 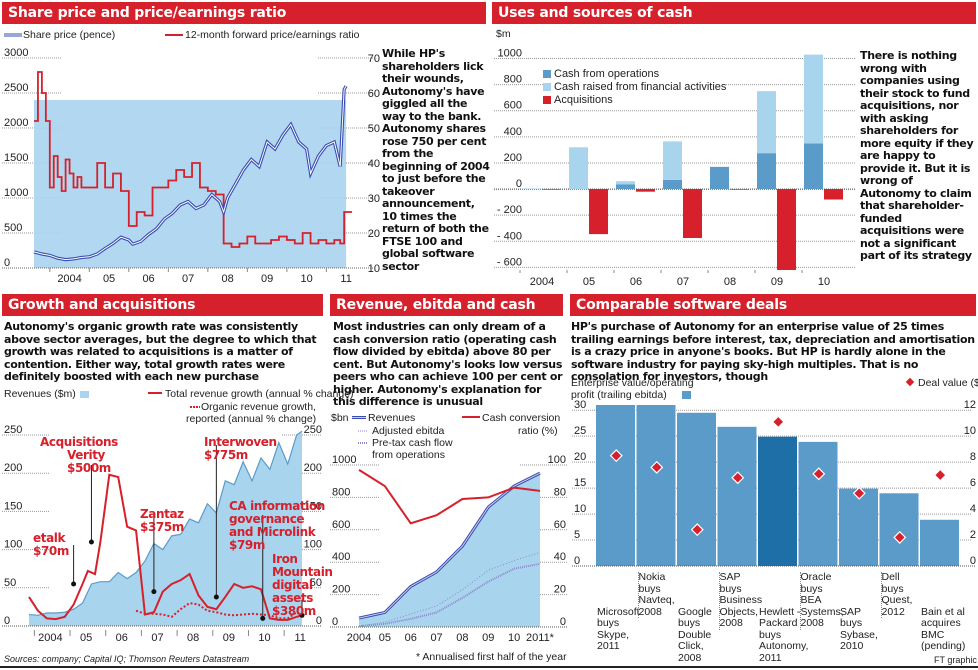 What do you see at coordinates (408, 431) in the screenshot?
I see `legend-ebitda: Adjusted ebitda` at bounding box center [408, 431].